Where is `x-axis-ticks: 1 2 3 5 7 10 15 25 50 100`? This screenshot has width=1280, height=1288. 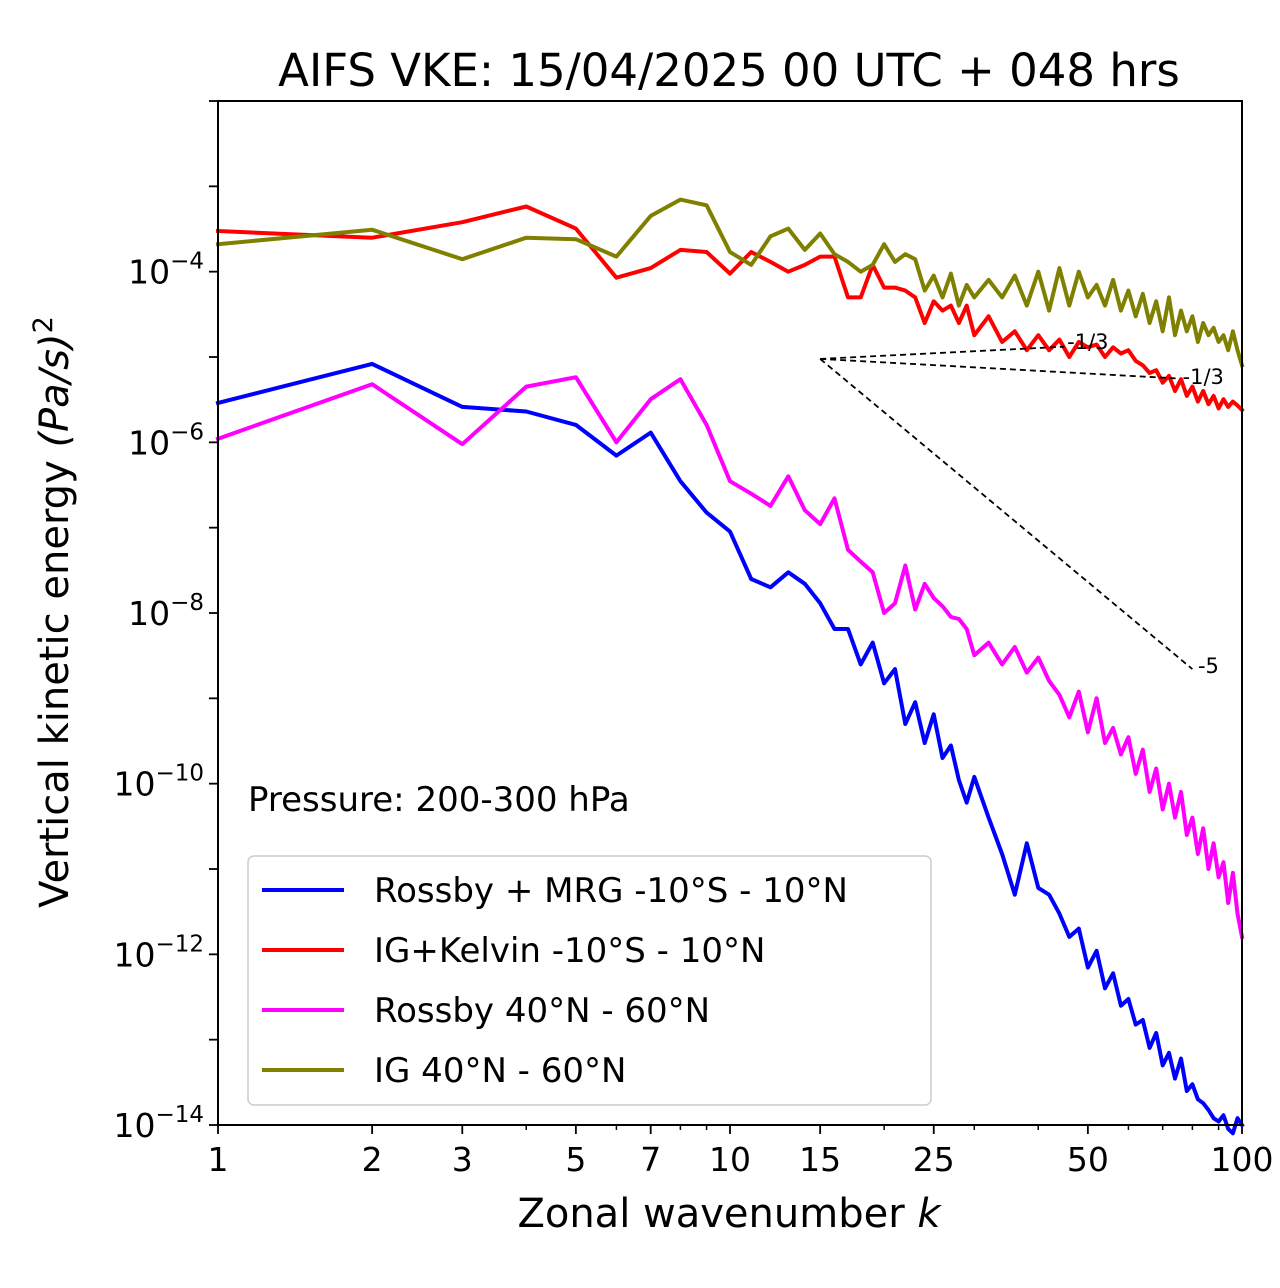 x-axis-ticks: 1 2 3 5 7 10 15 25 50 100 is located at coordinates (741, 1152).